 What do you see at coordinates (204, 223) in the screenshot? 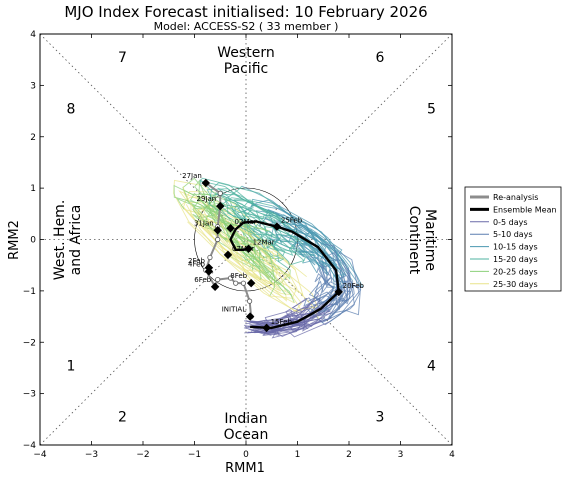
I see `reanalysis-date-label: 31Jan` at bounding box center [204, 223].